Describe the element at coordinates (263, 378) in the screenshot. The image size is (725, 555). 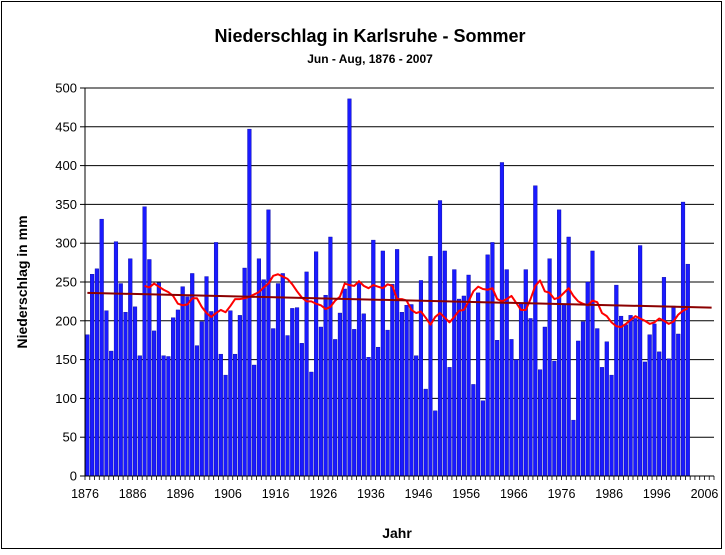
I see `bar-1913` at that location.